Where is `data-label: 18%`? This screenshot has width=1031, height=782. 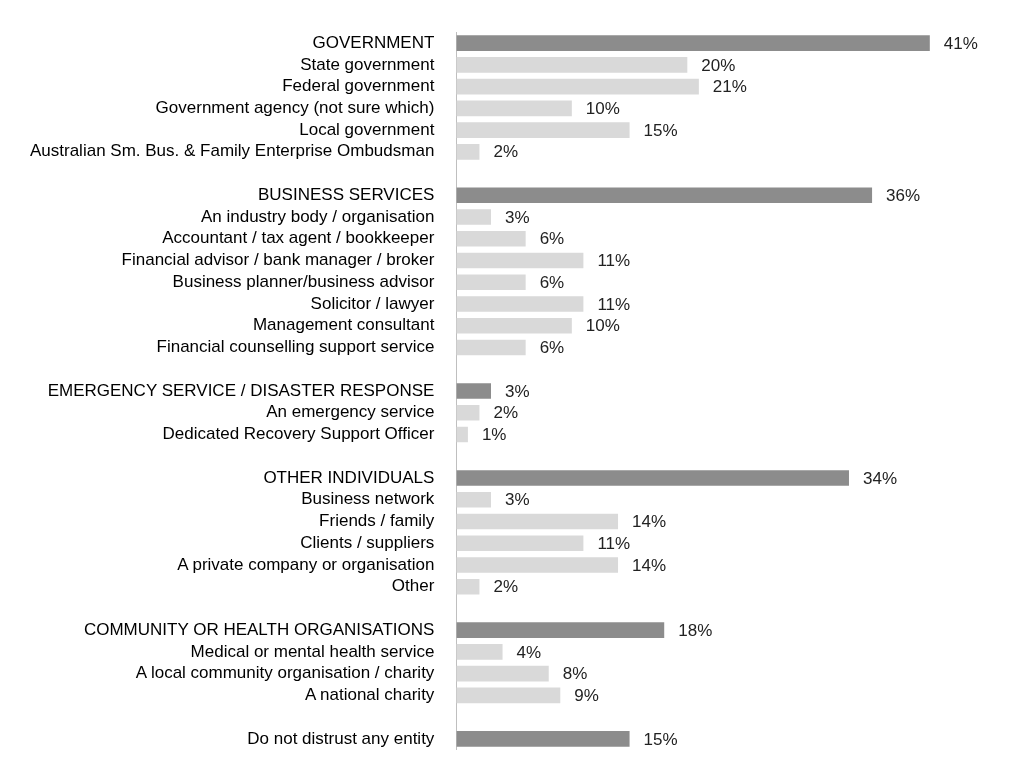 data-label: 18% is located at coordinates (695, 630).